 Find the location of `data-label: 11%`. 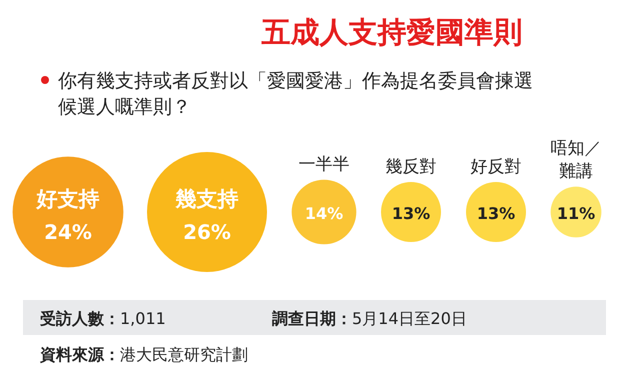

data-label: 11% is located at coordinates (576, 213).